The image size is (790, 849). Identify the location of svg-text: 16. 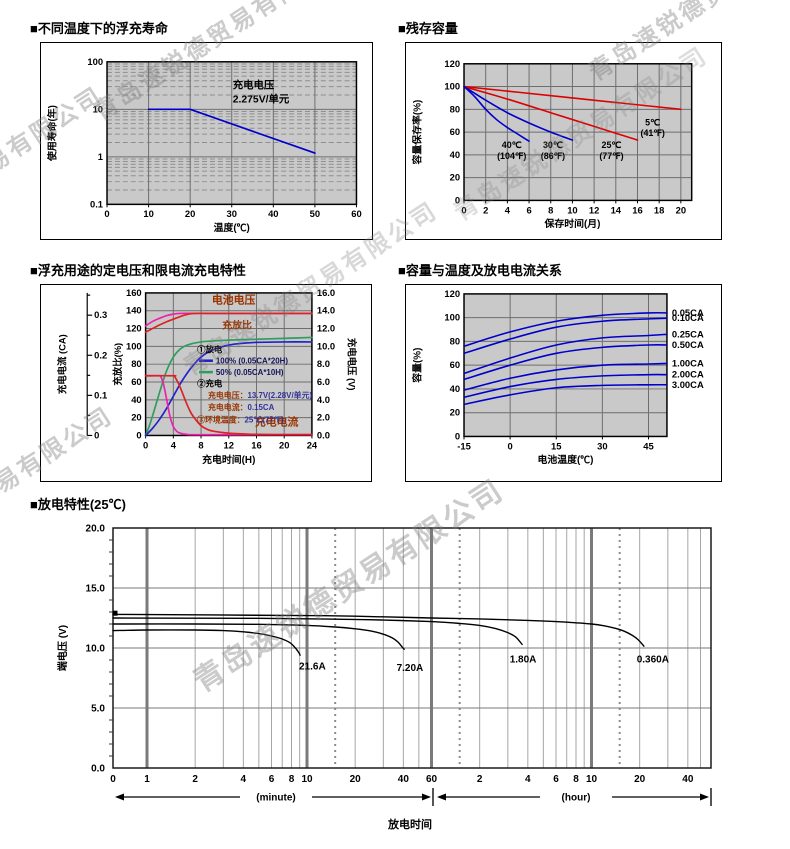
(637, 209).